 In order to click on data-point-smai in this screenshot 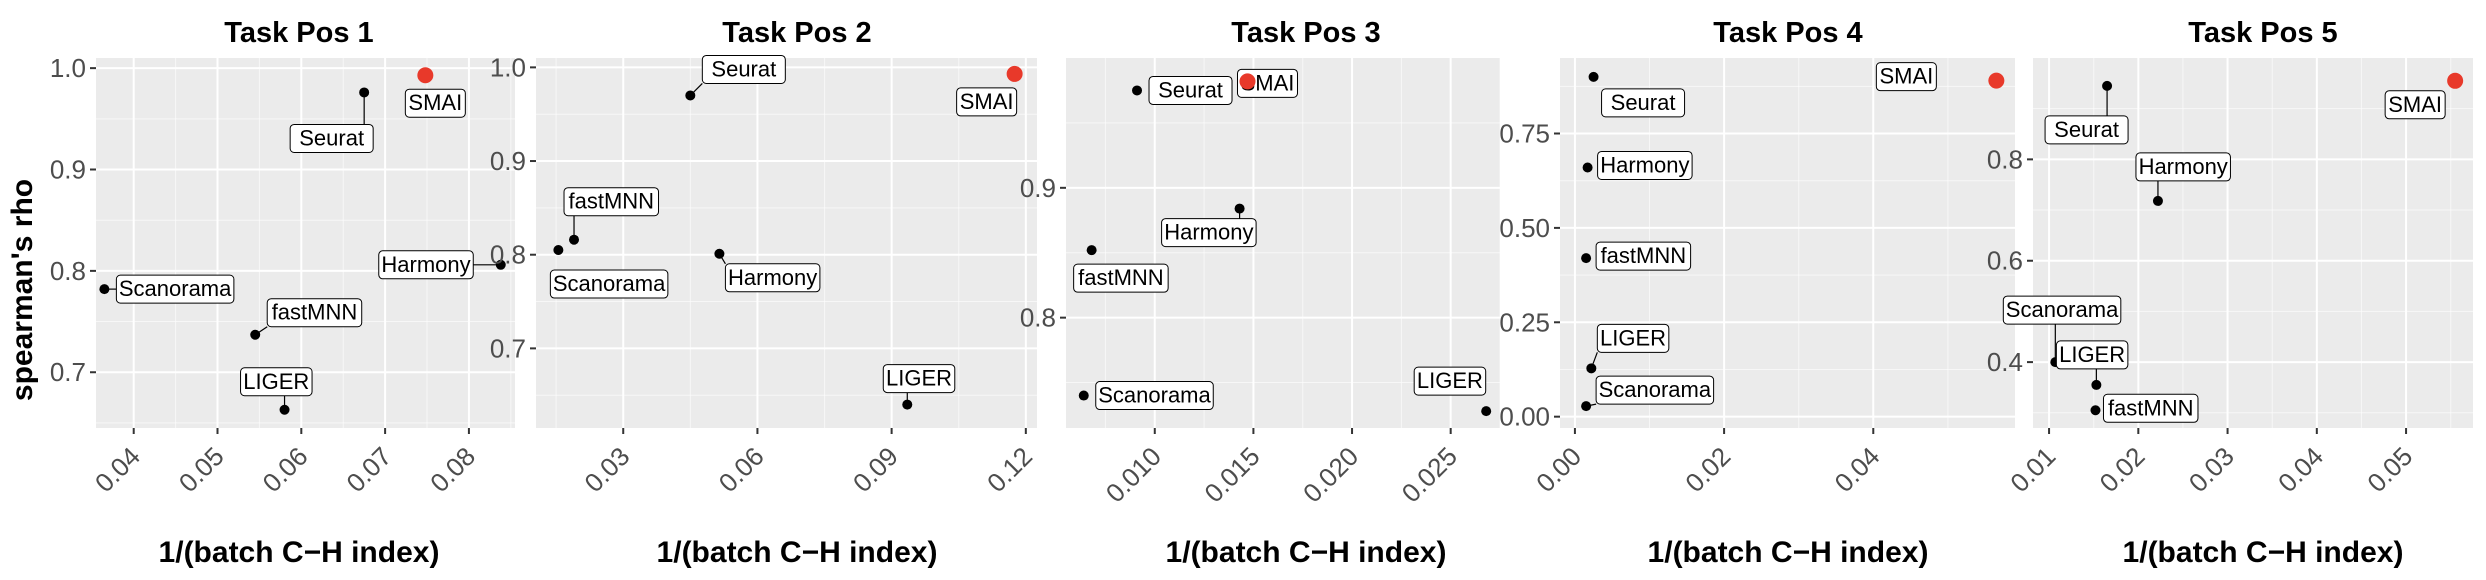, I will do `click(1996, 80)`.